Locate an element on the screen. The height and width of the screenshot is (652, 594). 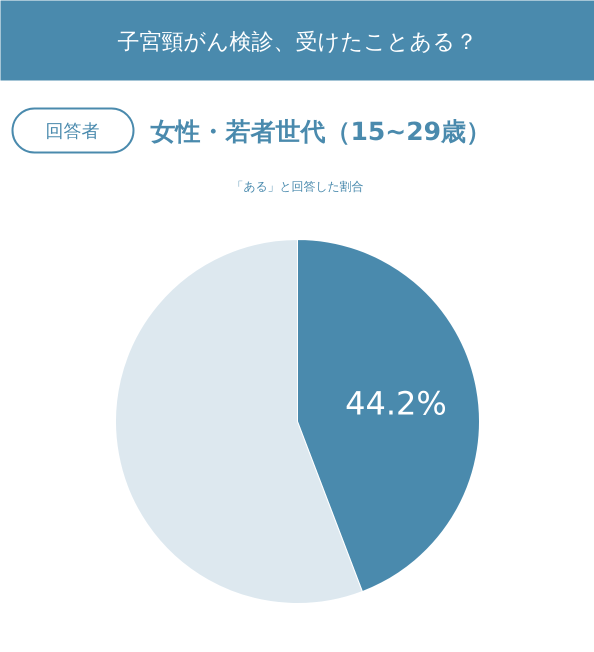
text: 「ある」と回答した割合 is located at coordinates (298, 187).